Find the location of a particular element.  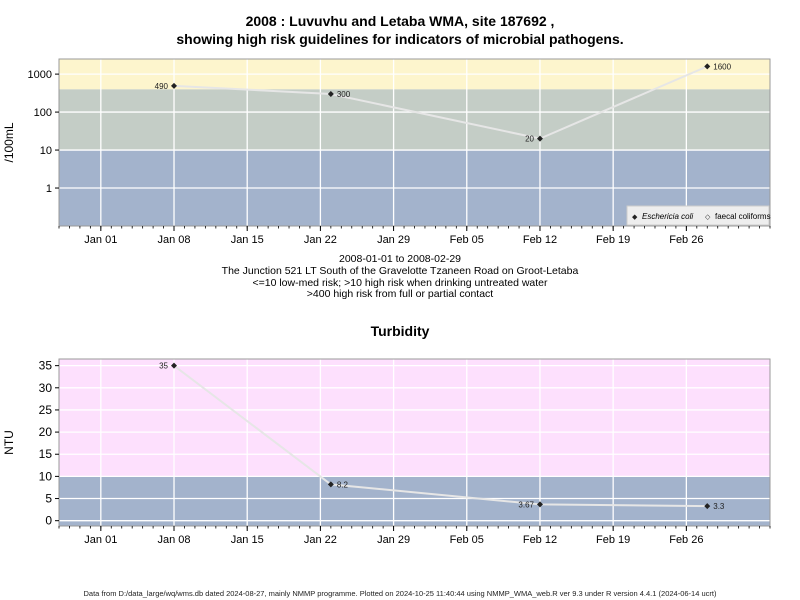

chart2-ytick-label: 0 is located at coordinates (48, 521).